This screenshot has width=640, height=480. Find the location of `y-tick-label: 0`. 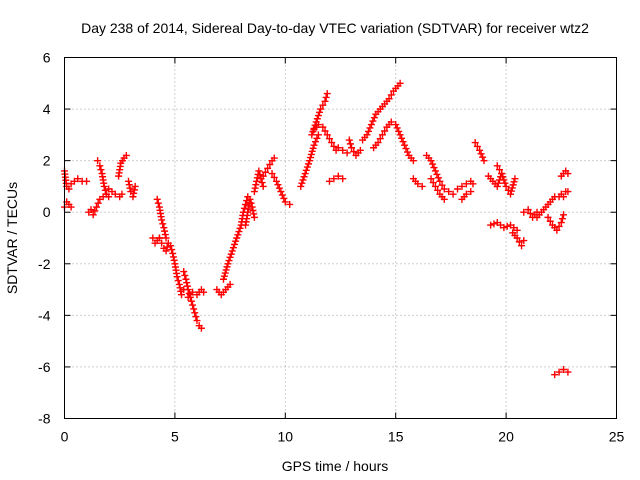

y-tick-label: 0 is located at coordinates (47, 212).